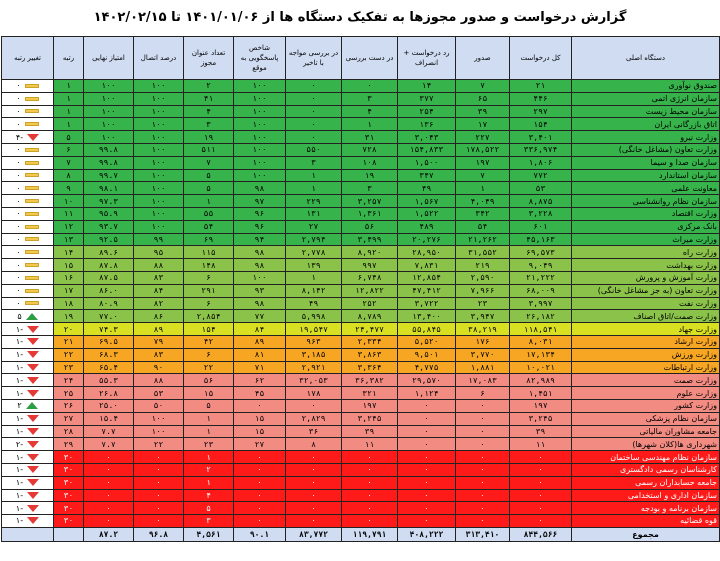 This screenshot has width=720, height=561. What do you see at coordinates (208, 444) in the screenshot?
I see `cell-permit-titles: ۲۳` at bounding box center [208, 444].